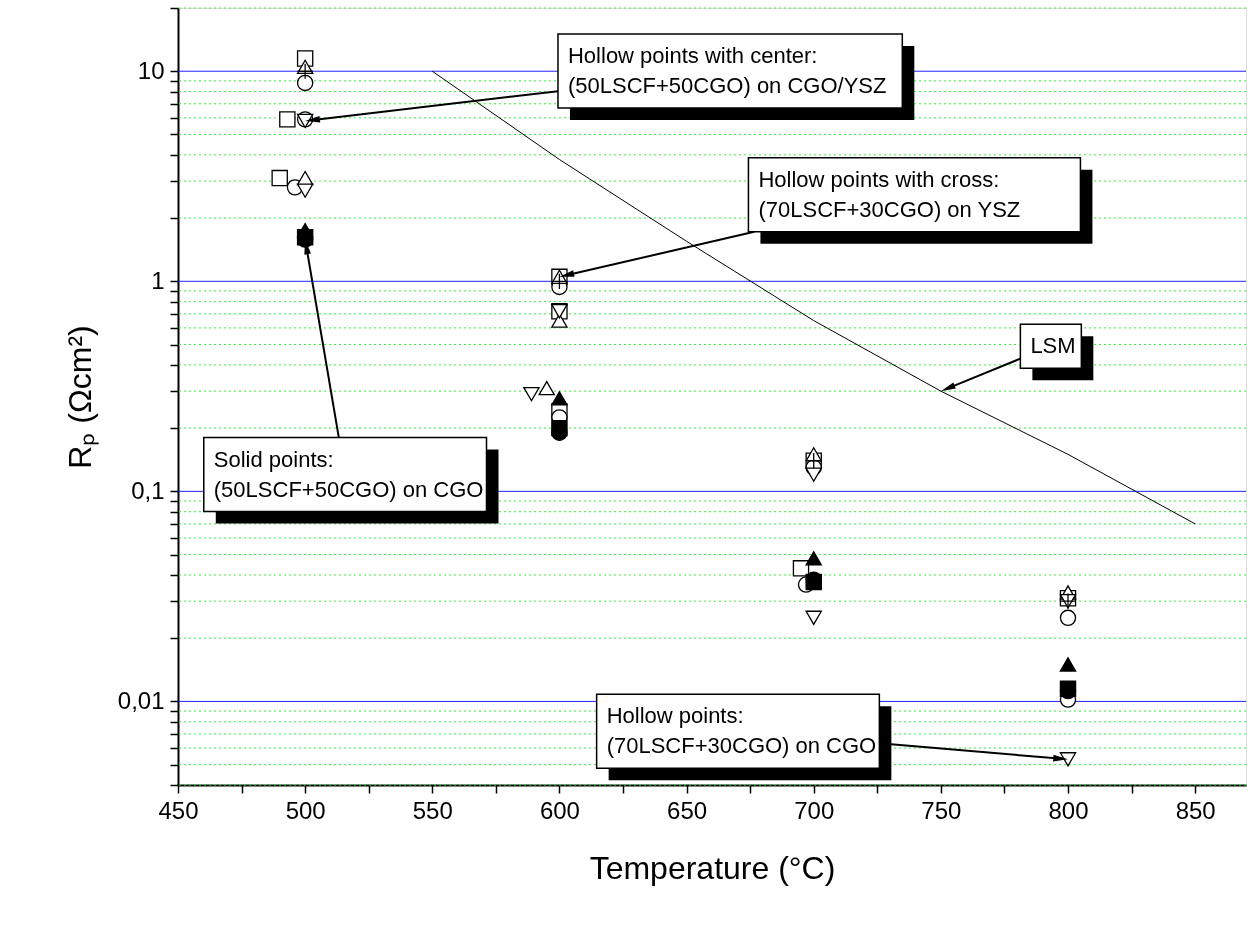 This screenshot has width=1253, height=948. What do you see at coordinates (559, 810) in the screenshot?
I see `x-tick-label: 600` at bounding box center [559, 810].